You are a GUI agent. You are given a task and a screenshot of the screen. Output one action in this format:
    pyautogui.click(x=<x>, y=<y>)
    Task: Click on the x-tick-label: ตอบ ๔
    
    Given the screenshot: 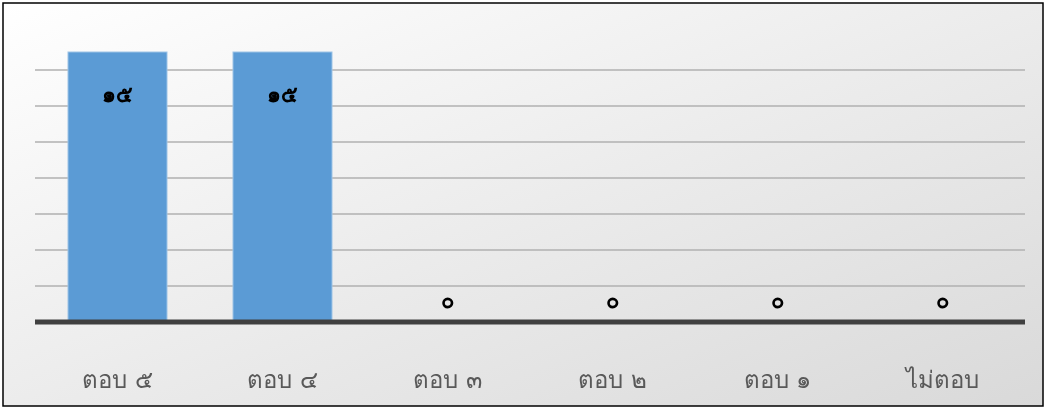 What is the action you would take?
    pyautogui.click(x=282, y=380)
    